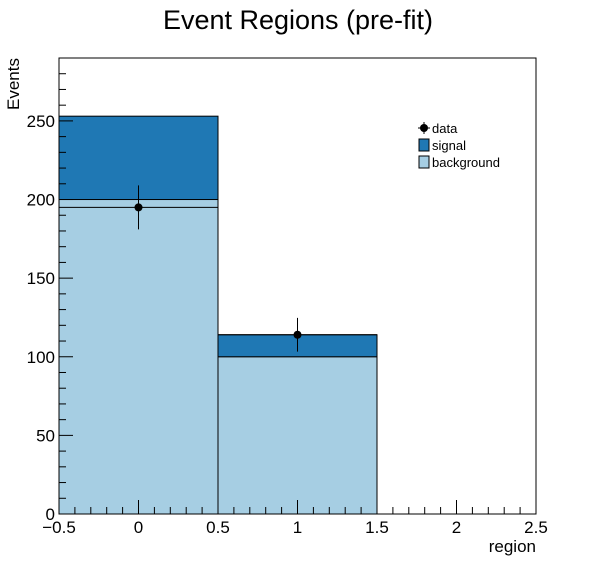  I want to click on x-tick-label: 0.5, so click(218, 527).